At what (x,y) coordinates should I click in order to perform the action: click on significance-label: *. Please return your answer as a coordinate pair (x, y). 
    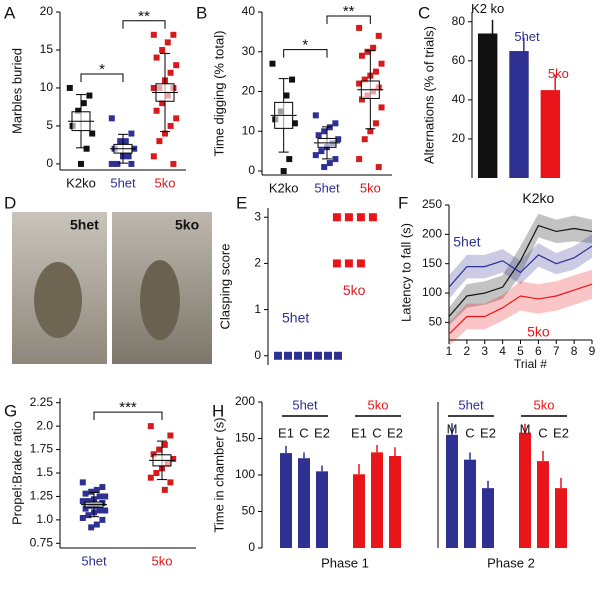
    Looking at the image, I should click on (305, 45).